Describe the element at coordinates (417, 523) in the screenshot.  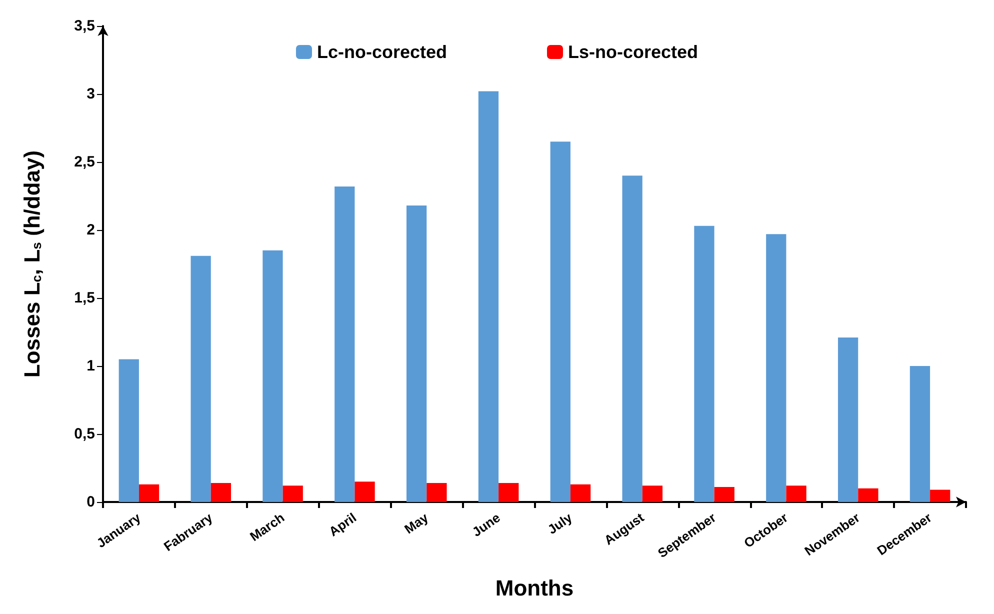
I see `x-tick-label: May` at that location.